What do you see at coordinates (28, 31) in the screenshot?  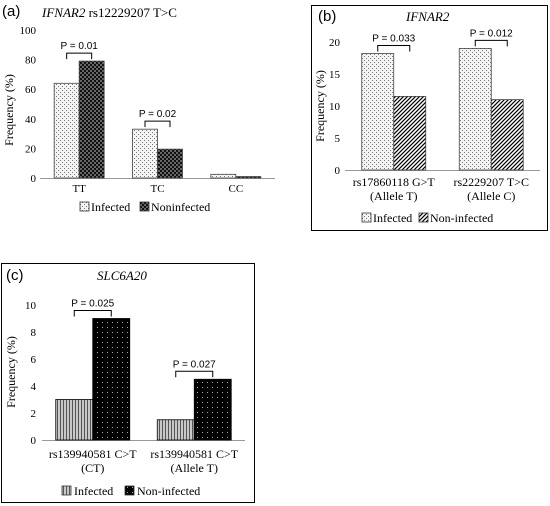 I see `y-tick-label: 100` at bounding box center [28, 31].